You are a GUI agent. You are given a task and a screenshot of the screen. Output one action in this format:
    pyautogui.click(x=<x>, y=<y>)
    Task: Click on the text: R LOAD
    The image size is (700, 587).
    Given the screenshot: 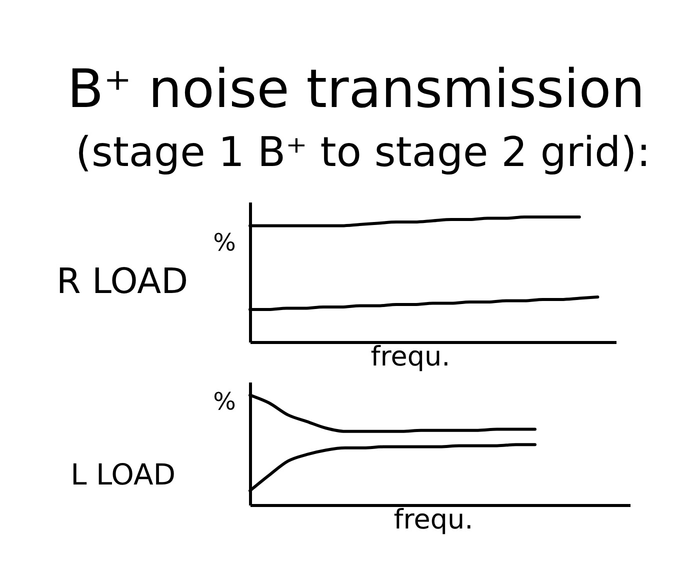 What is the action you would take?
    pyautogui.click(x=122, y=282)
    